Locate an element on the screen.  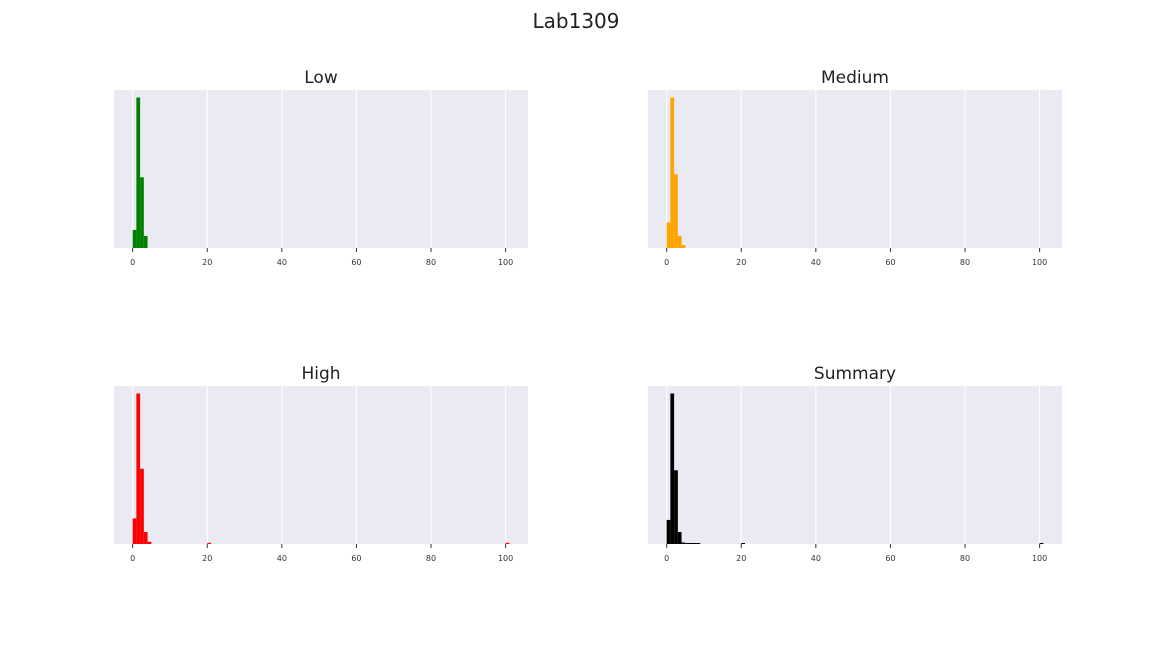
subplot-title: High is located at coordinates (320, 374).